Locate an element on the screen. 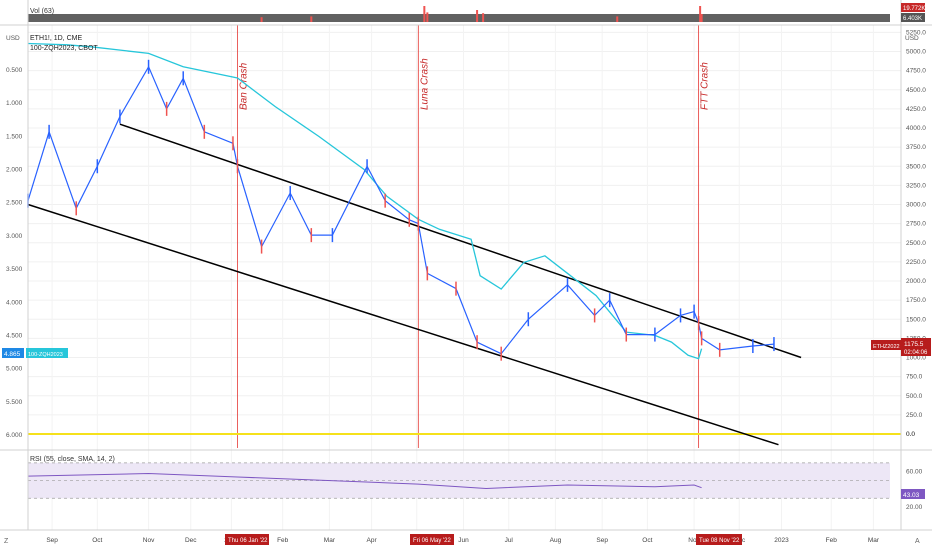 This screenshot has width=932, height=555. price-countdown: 02:04:06 is located at coordinates (916, 353).